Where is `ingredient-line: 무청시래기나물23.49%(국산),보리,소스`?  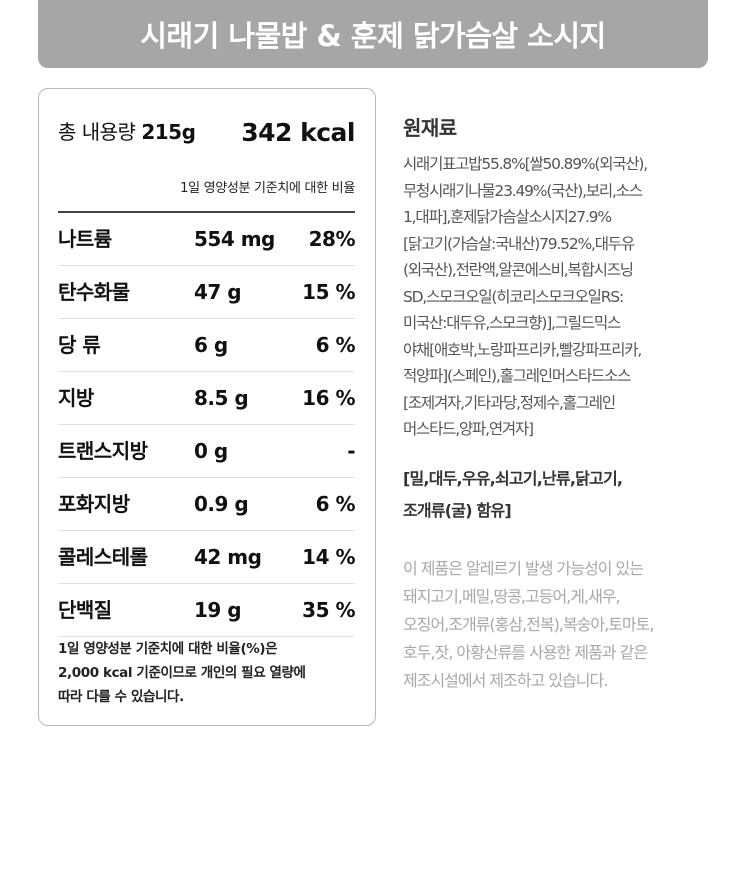 ingredient-line: 무청시래기나물23.49%(국산),보리,소스 is located at coordinates (523, 190).